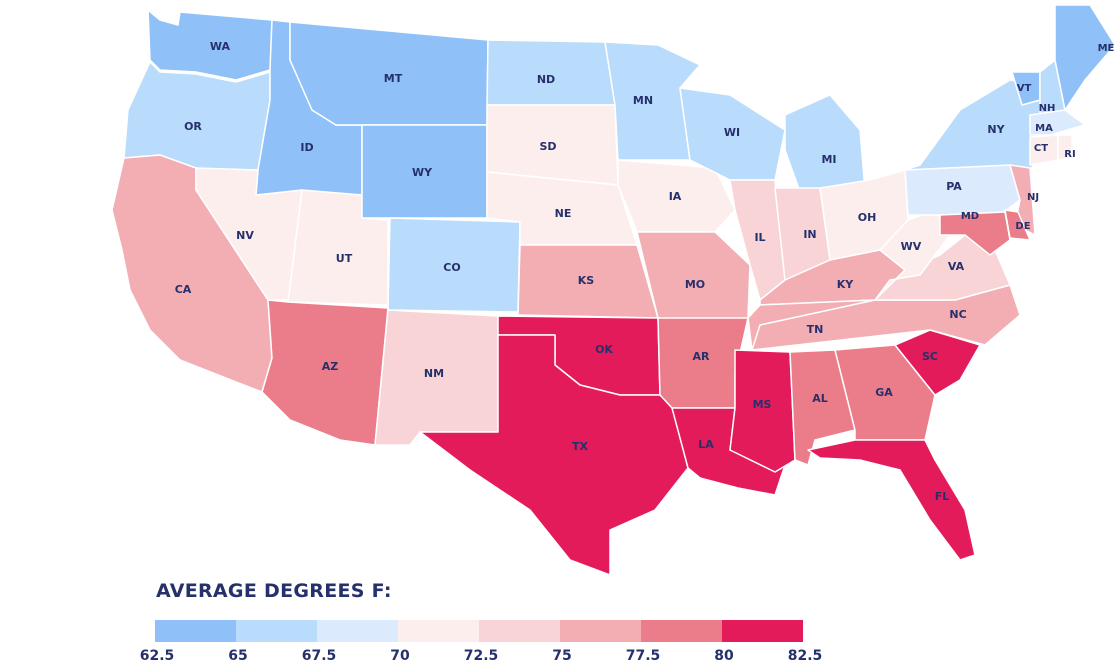 The image size is (1120, 670). I want to click on legend-tick-label: 65, so click(238, 656).